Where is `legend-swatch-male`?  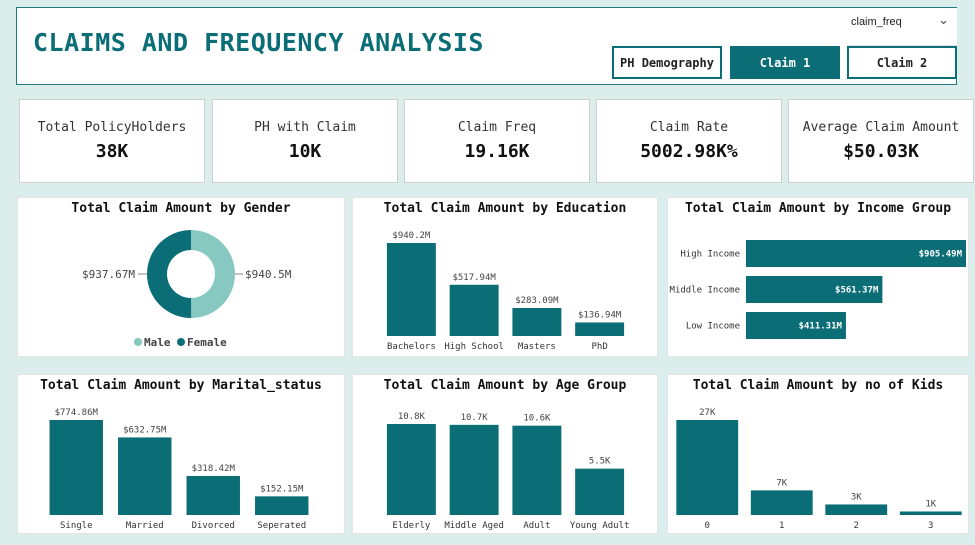
legend-swatch-male is located at coordinates (138, 342).